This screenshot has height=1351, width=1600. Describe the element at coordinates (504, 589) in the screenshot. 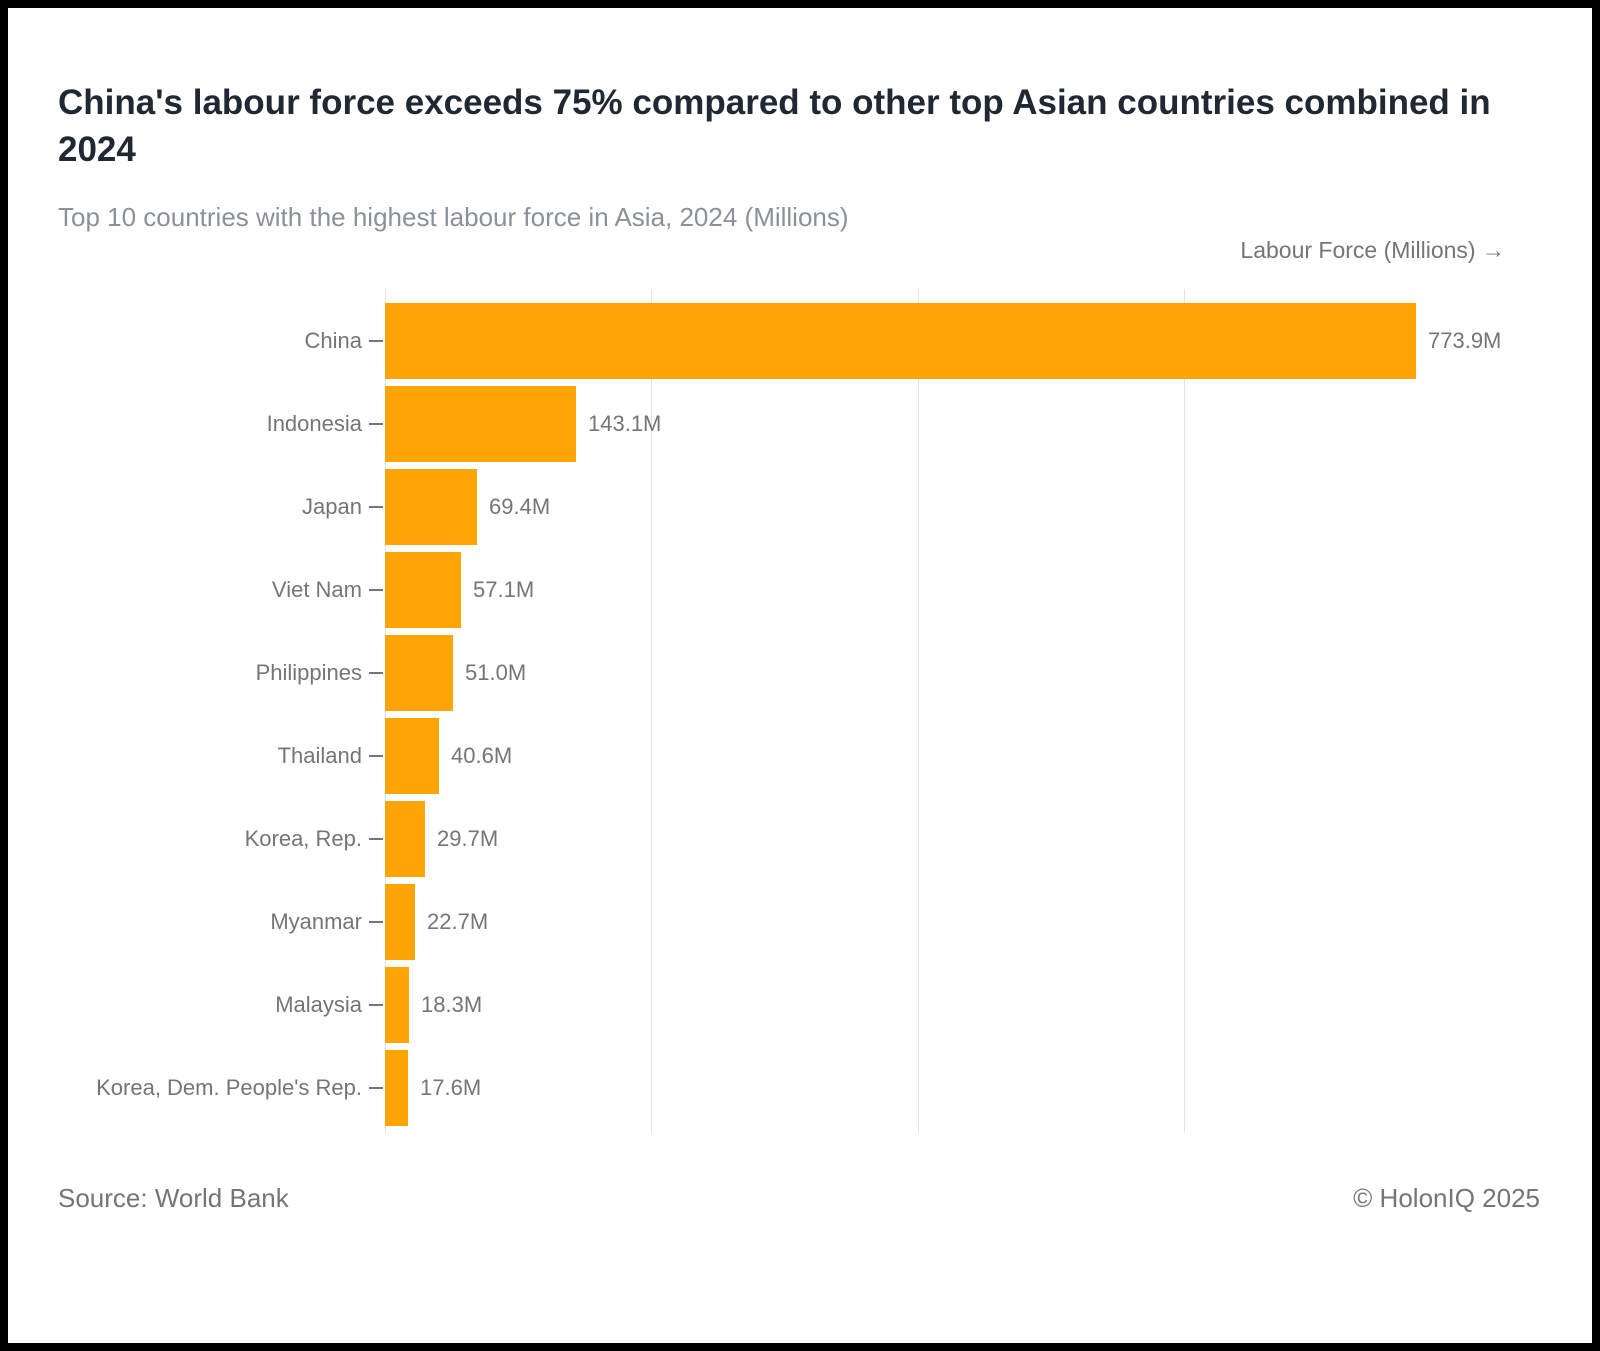

I see `value-label: 57.1M` at that location.